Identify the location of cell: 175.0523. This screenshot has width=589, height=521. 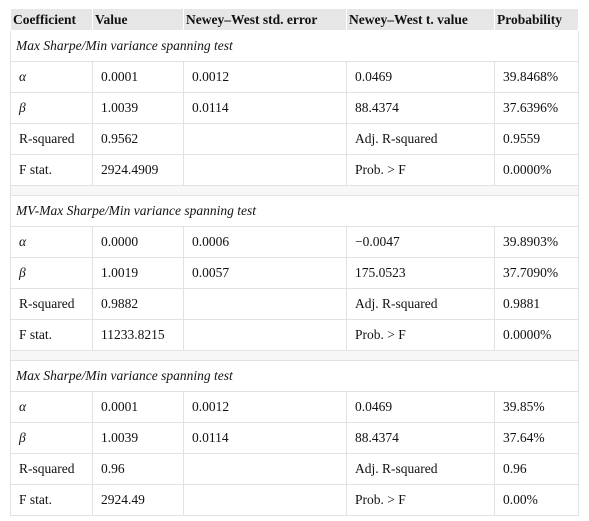
(420, 273).